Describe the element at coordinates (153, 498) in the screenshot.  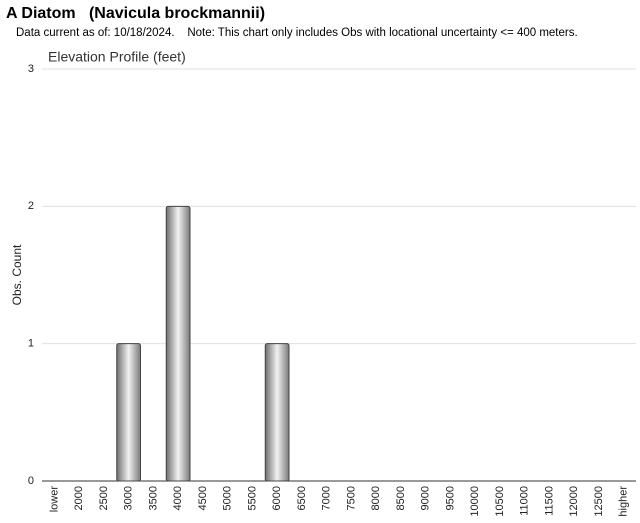
I see `x-tick-label: 3500` at that location.